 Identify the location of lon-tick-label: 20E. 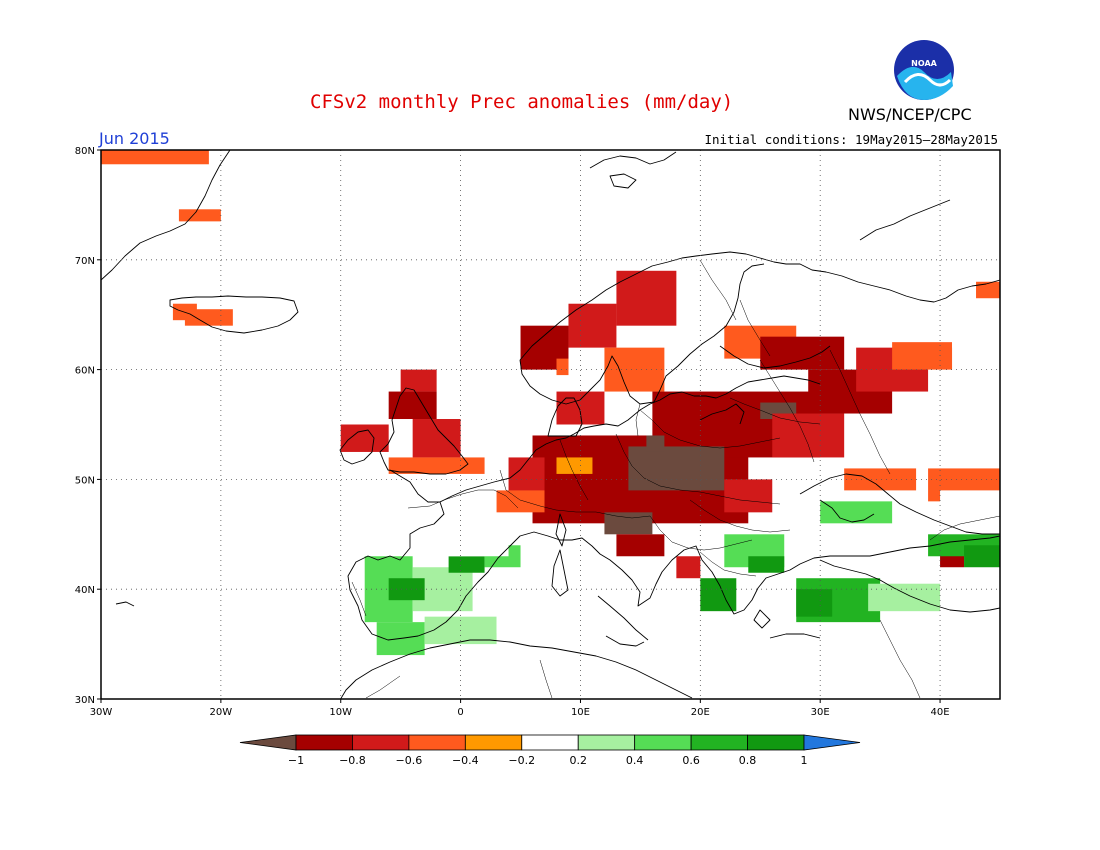
(700, 712).